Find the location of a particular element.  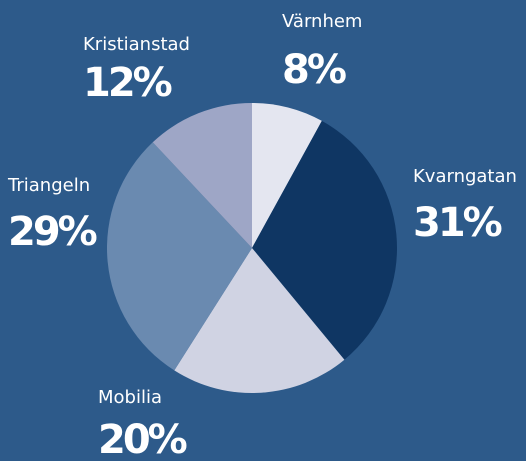

slice-name: Mobilia is located at coordinates (130, 397).